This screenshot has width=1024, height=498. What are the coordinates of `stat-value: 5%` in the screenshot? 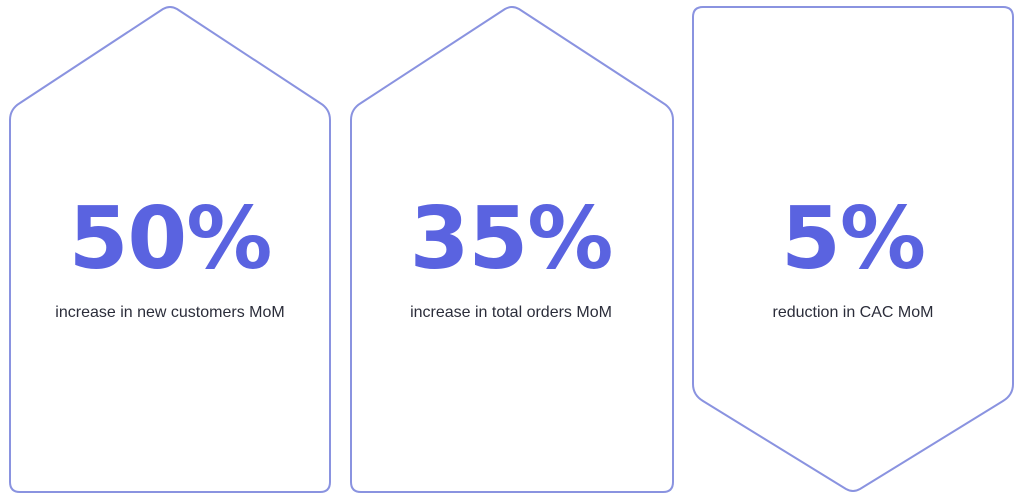 It's located at (853, 239).